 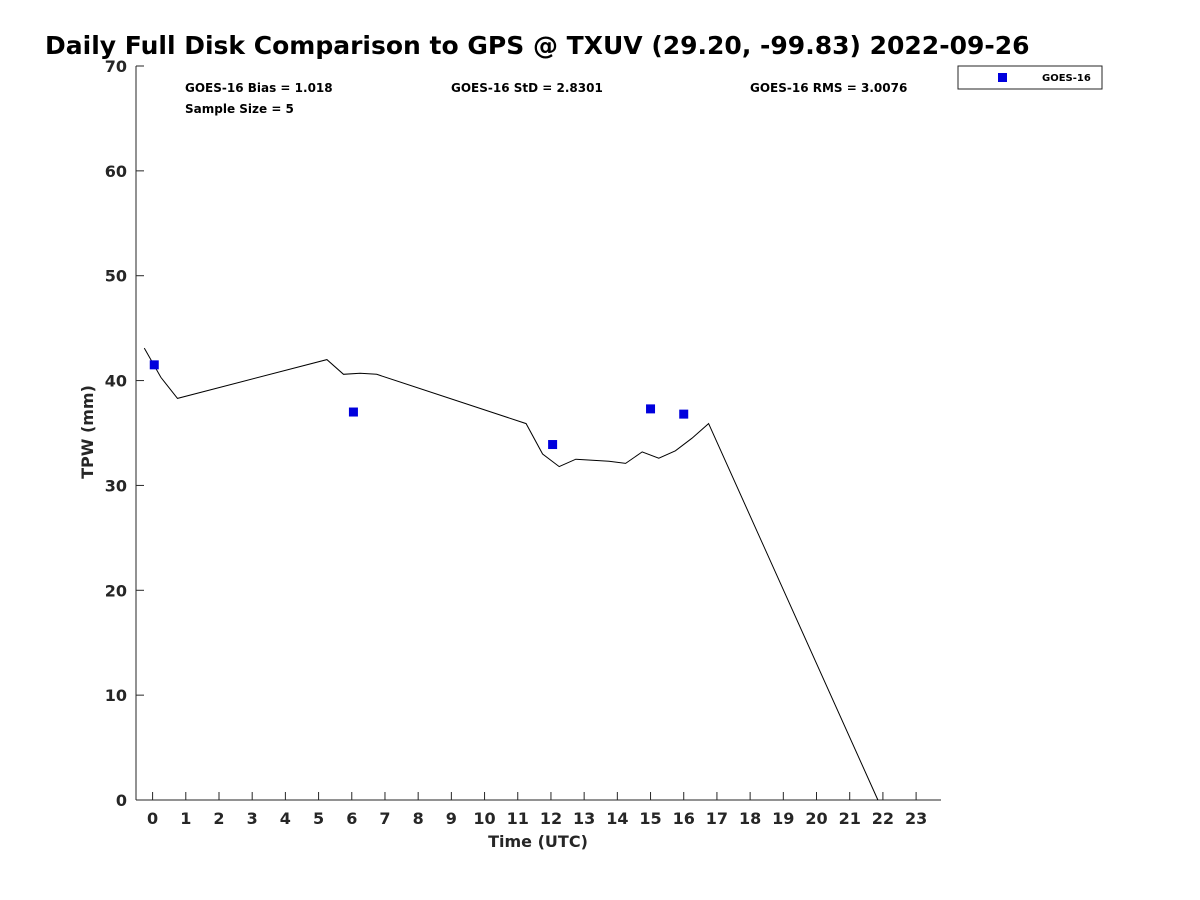 What do you see at coordinates (116, 695) in the screenshot?
I see `y-tick-label: 10` at bounding box center [116, 695].